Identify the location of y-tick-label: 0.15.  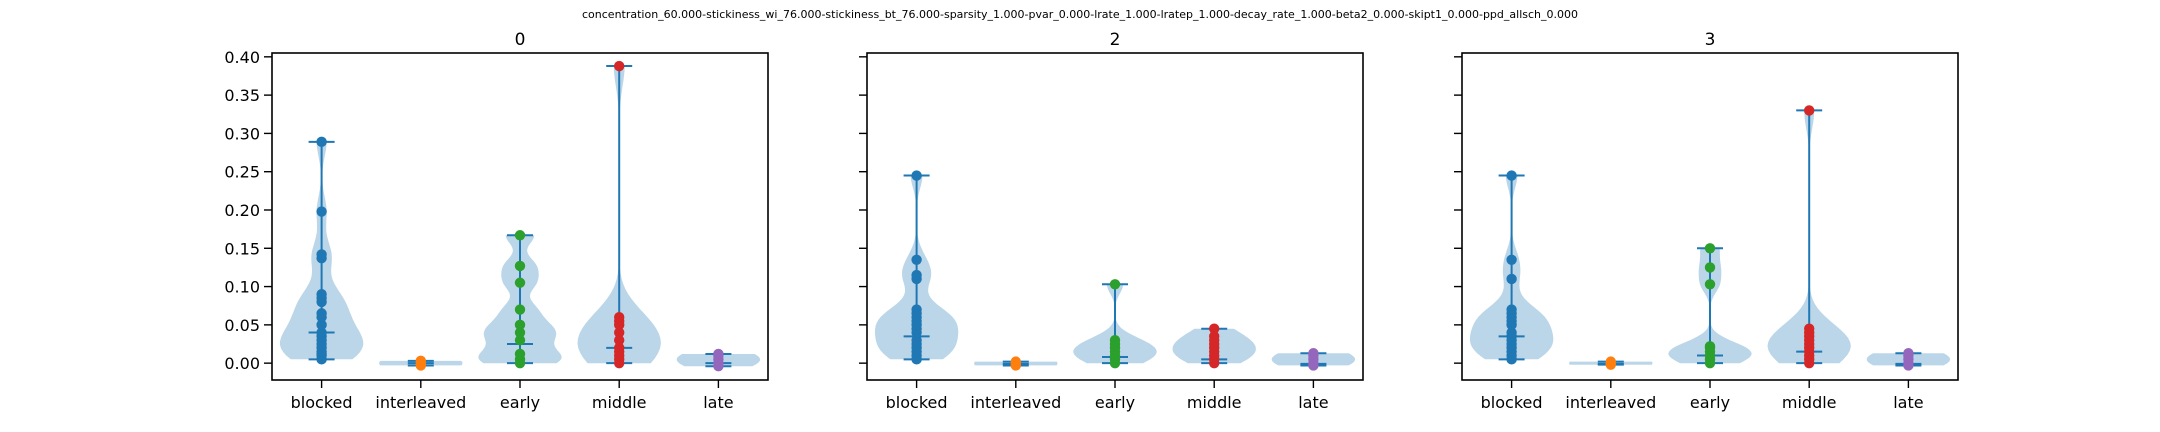
(242, 248).